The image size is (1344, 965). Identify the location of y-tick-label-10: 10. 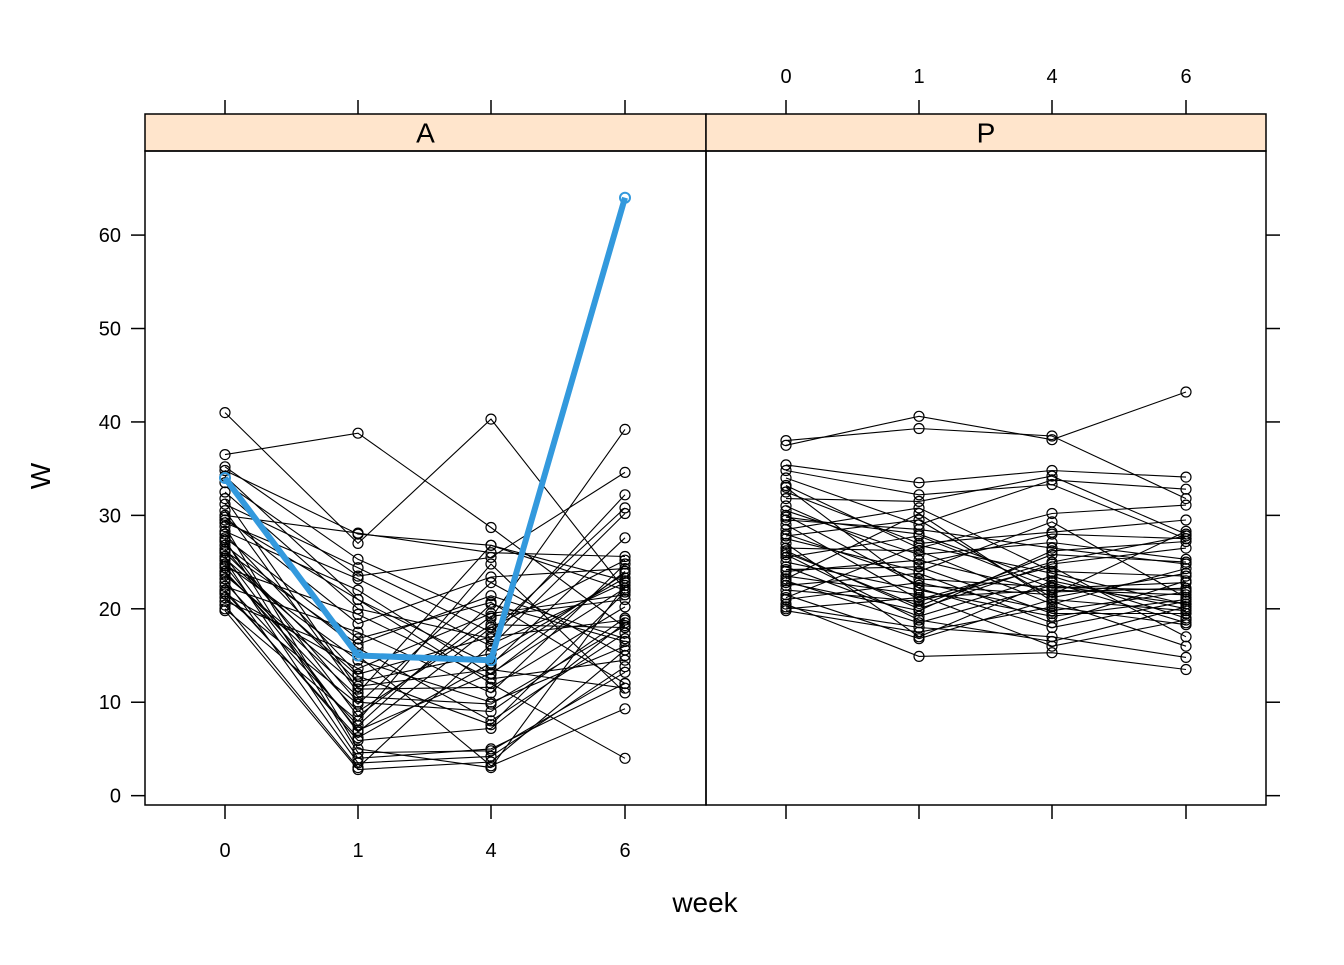
(110, 703).